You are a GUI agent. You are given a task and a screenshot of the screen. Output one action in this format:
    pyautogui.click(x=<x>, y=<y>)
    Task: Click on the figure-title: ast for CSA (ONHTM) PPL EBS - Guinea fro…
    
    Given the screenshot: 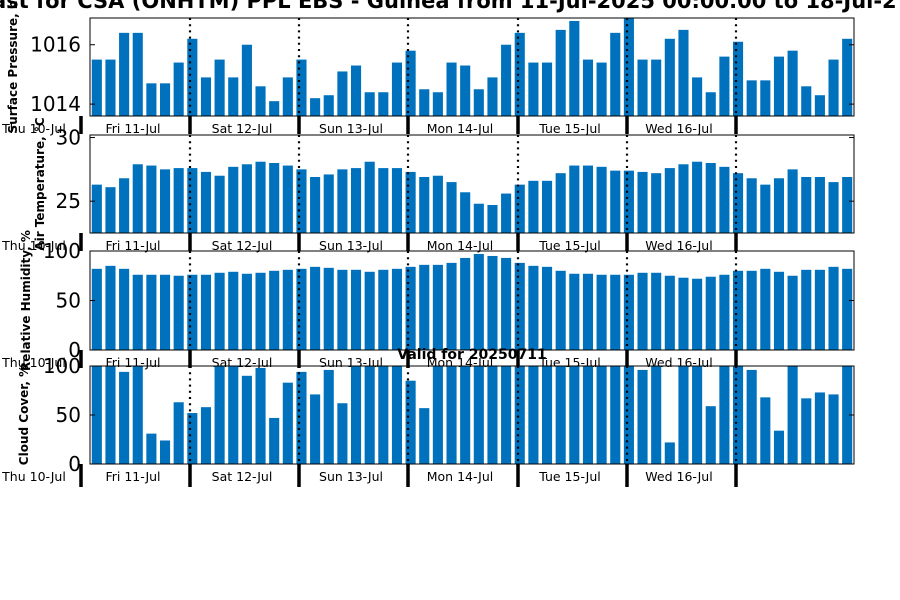 What is the action you would take?
    pyautogui.click(x=448, y=6)
    